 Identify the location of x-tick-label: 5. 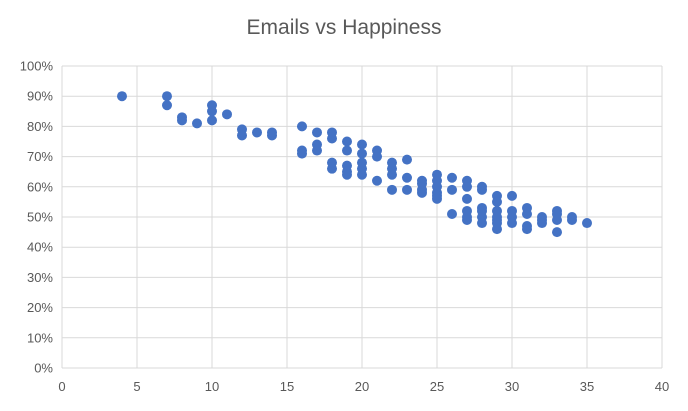
(136, 386).